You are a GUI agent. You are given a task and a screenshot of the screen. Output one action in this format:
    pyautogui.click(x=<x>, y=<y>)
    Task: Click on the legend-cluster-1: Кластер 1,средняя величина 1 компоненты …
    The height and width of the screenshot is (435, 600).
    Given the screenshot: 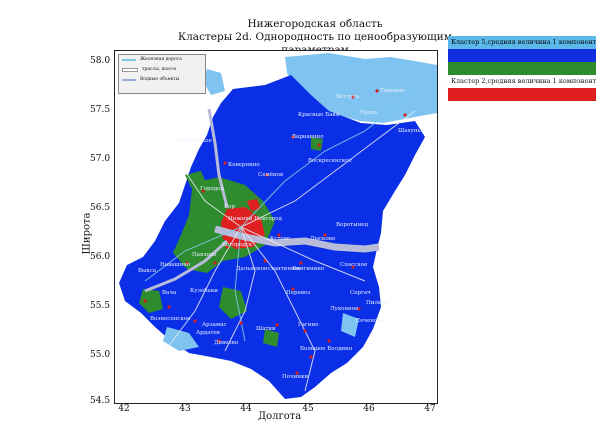 What is the action you would take?
    pyautogui.click(x=522, y=55)
    